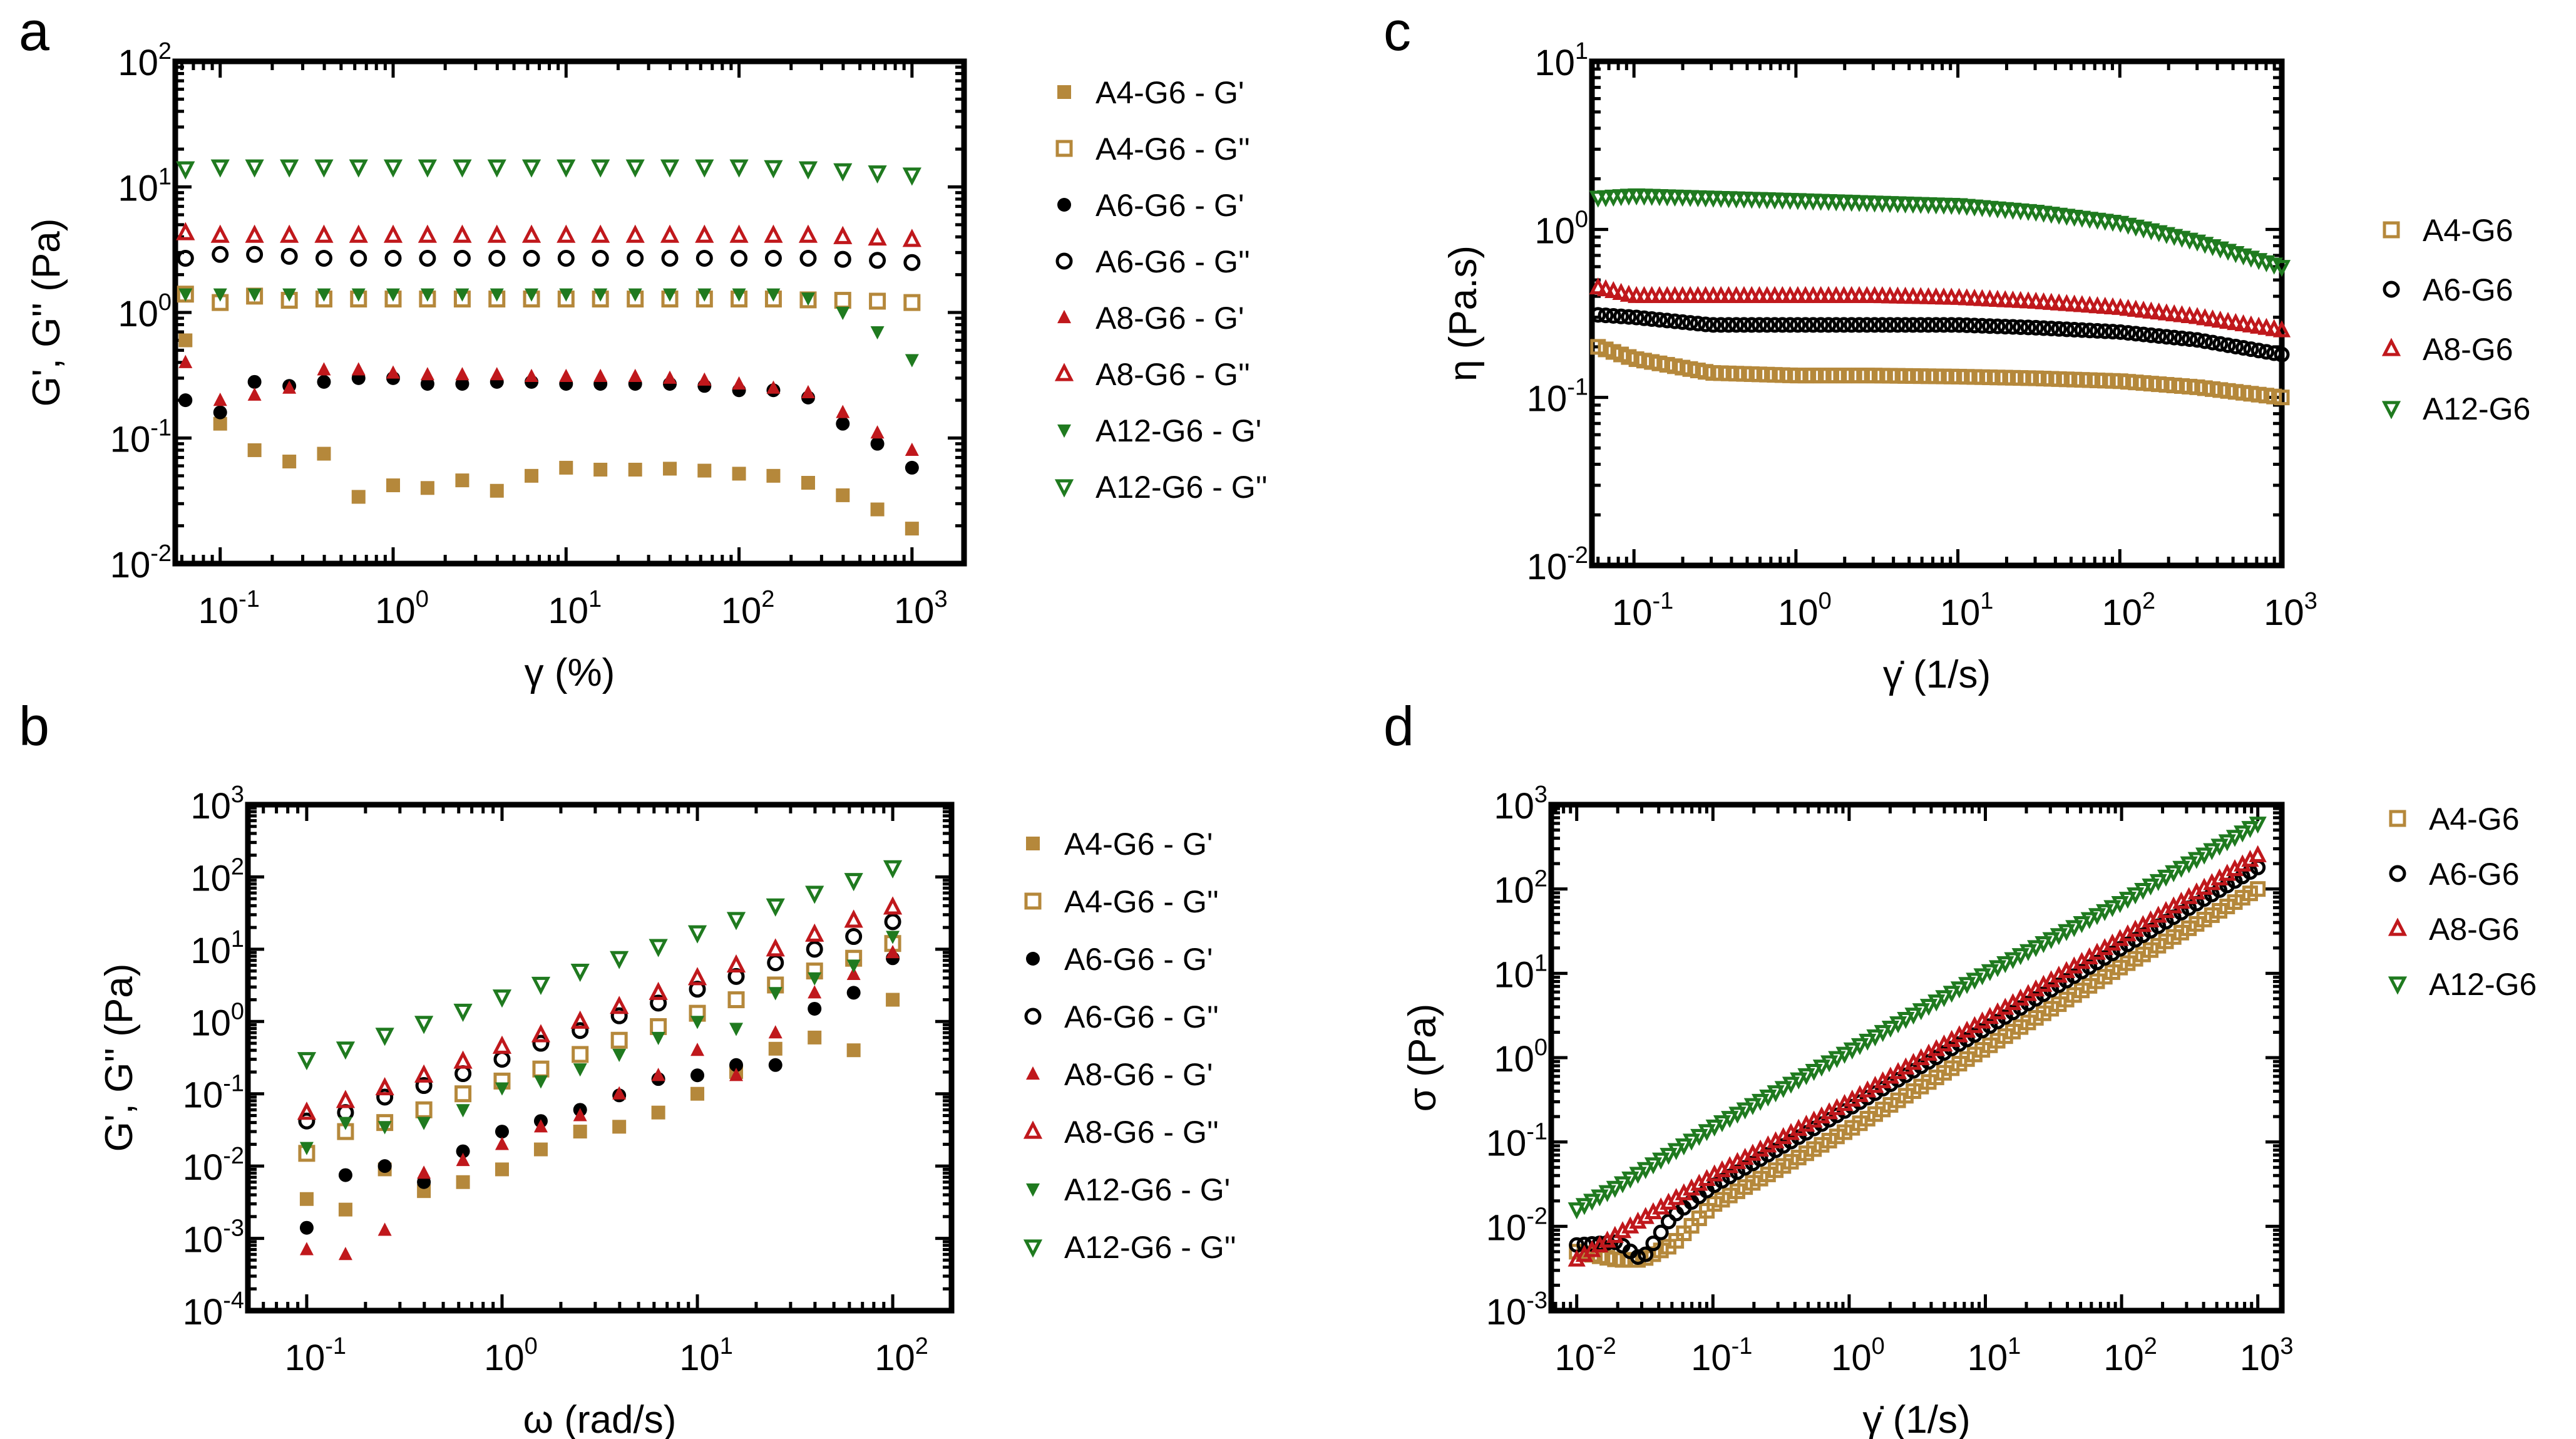 This screenshot has height=1439, width=2576. What do you see at coordinates (213, 1310) in the screenshot?
I see `y-tick-label: 10⁻⁴` at bounding box center [213, 1310].